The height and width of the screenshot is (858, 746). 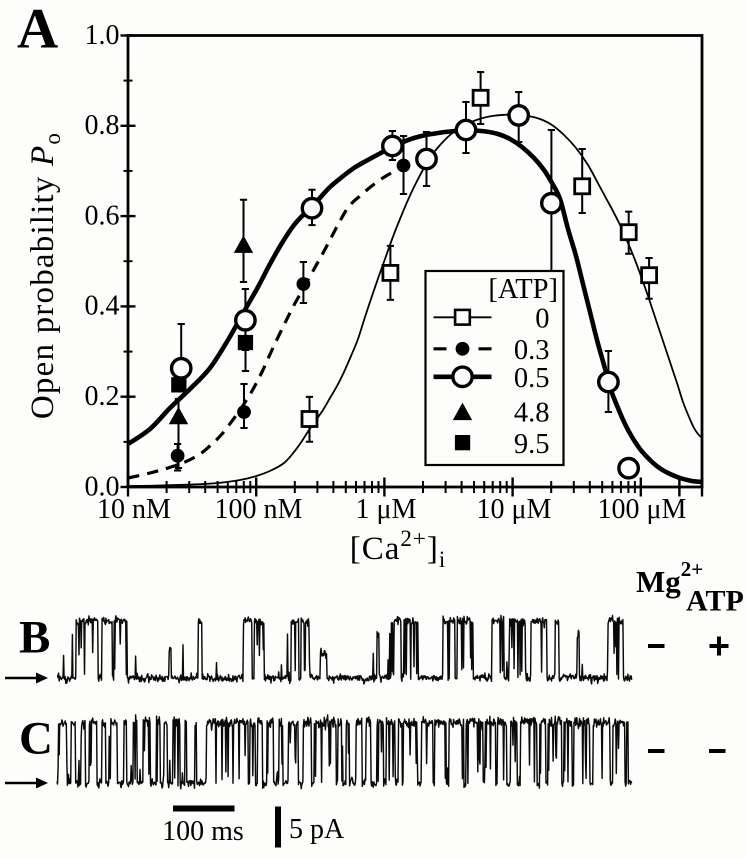 What do you see at coordinates (203, 831) in the screenshot?
I see `svg-text: 100 ms` at bounding box center [203, 831].